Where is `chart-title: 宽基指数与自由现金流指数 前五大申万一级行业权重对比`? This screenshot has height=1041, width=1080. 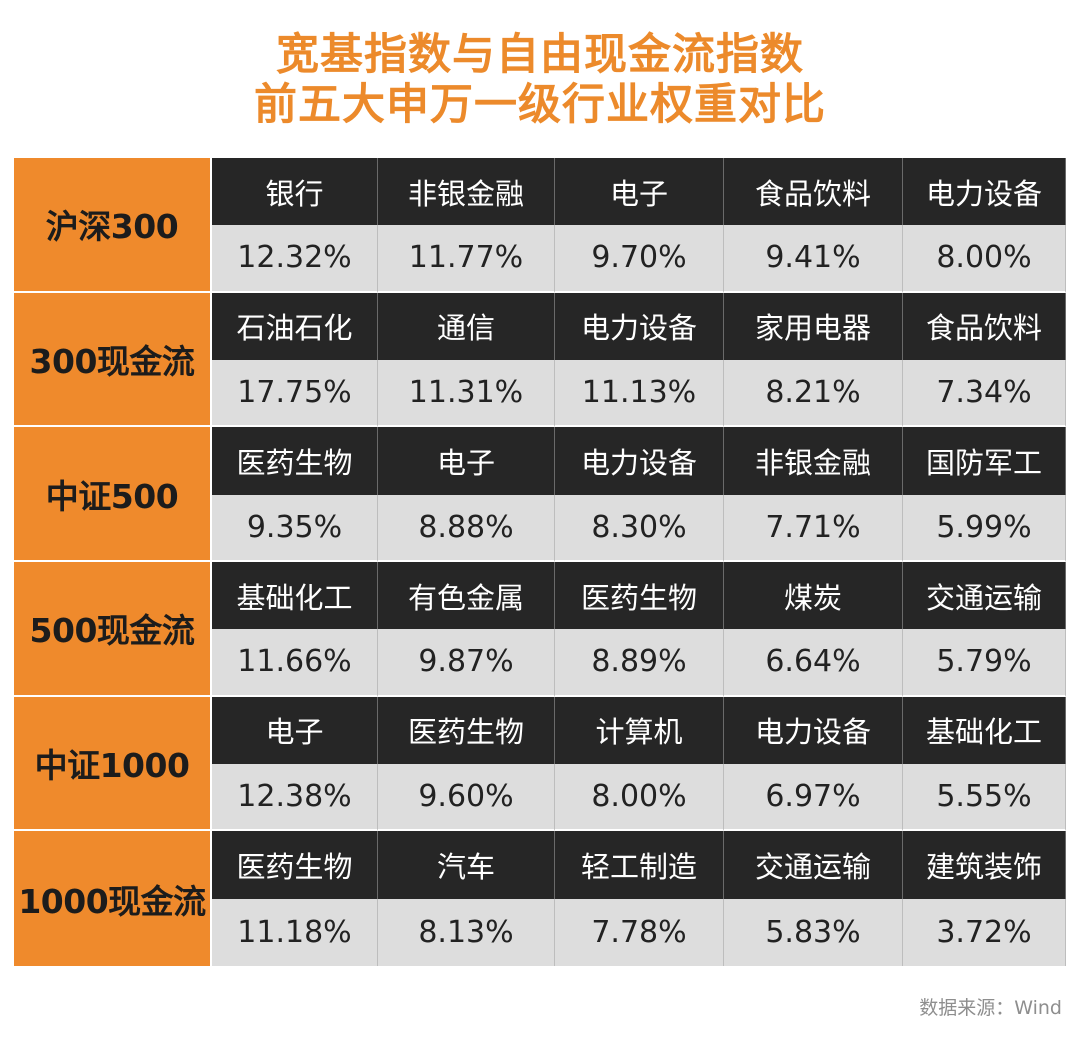
chart-title: 宽基指数与自由现金流指数 前五大申万一级行业权重对比 is located at coordinates (540, 80).